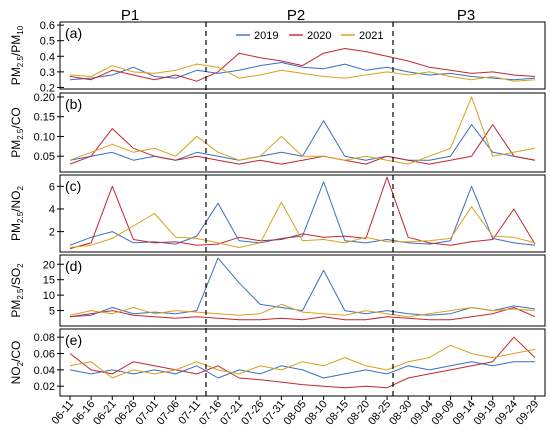  What do you see at coordinates (273, 412) in the screenshot?
I see `x-tick-label: 07-31` at bounding box center [273, 412].